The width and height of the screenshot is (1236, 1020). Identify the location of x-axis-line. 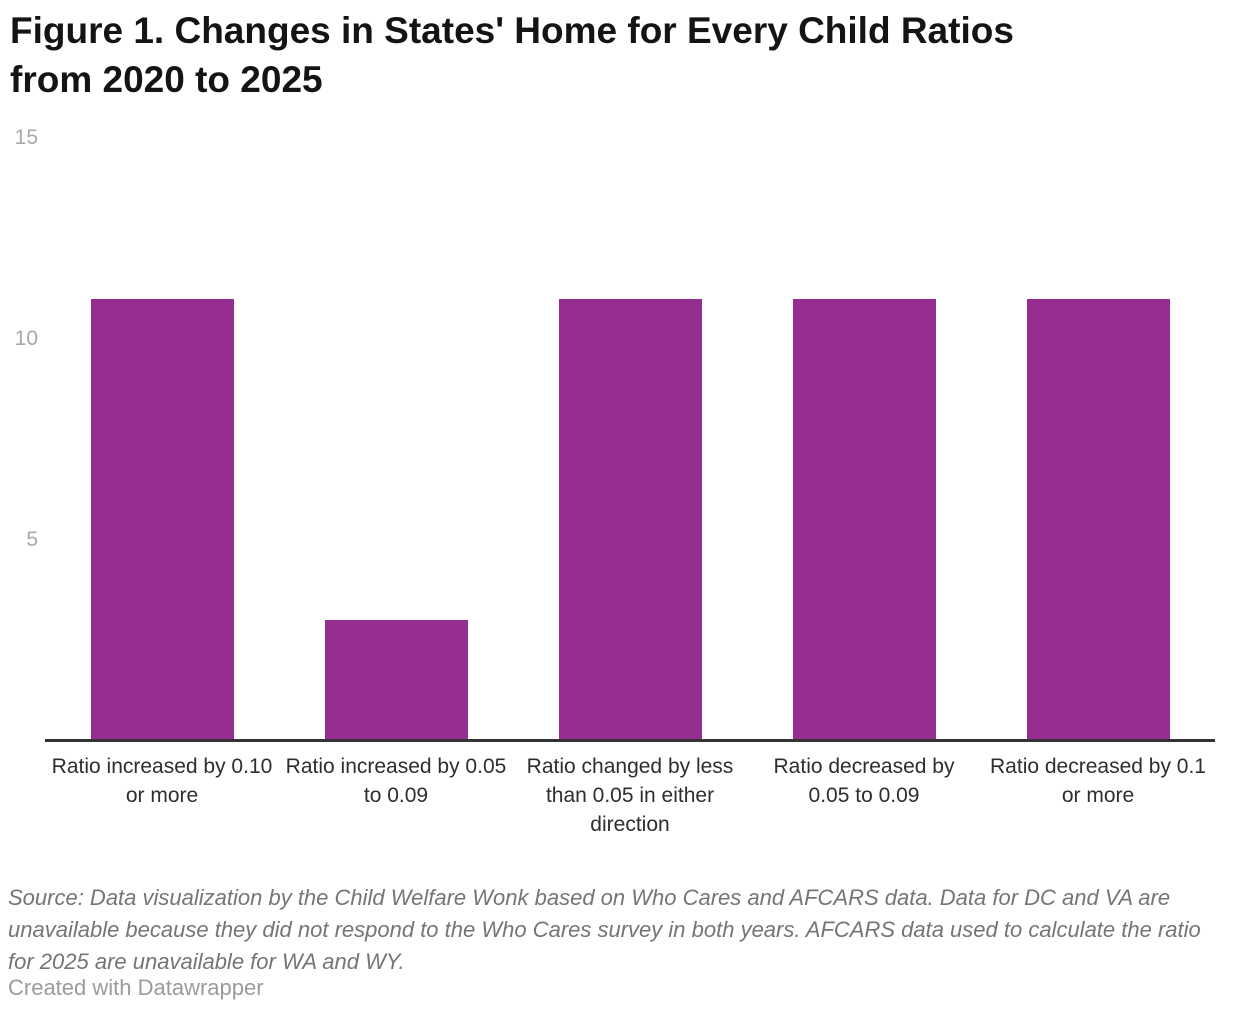
(630, 740).